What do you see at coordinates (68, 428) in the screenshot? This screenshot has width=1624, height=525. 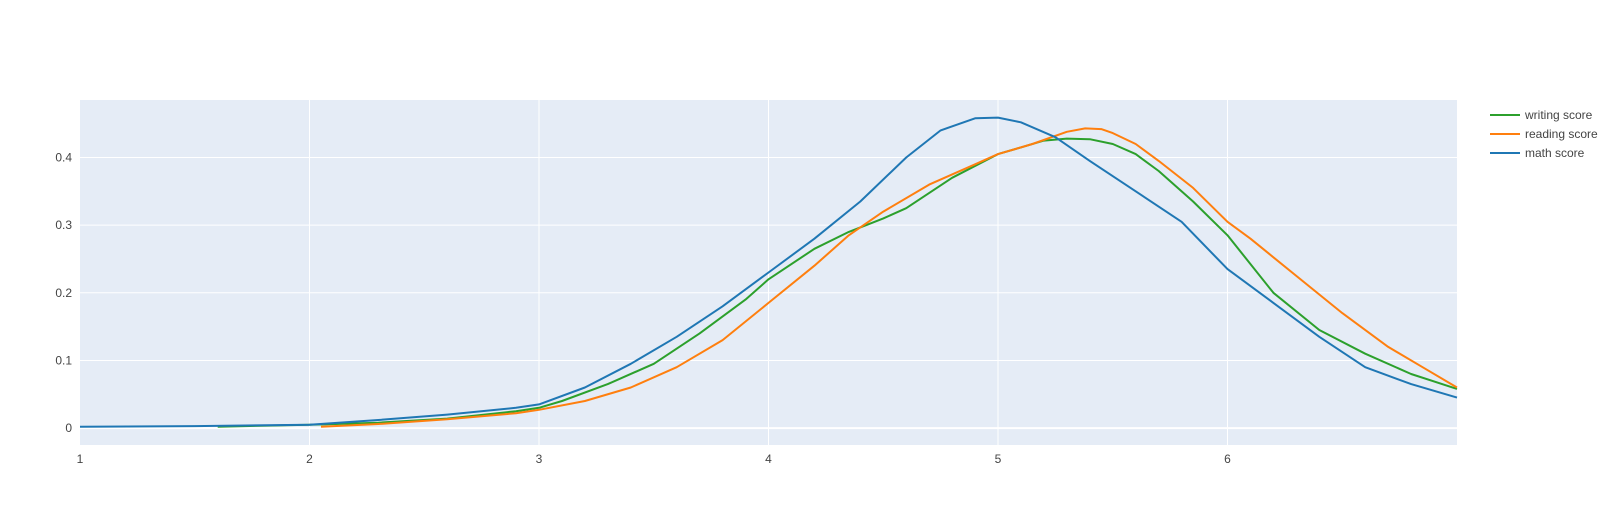 I see `y-tick-label: 0` at bounding box center [68, 428].